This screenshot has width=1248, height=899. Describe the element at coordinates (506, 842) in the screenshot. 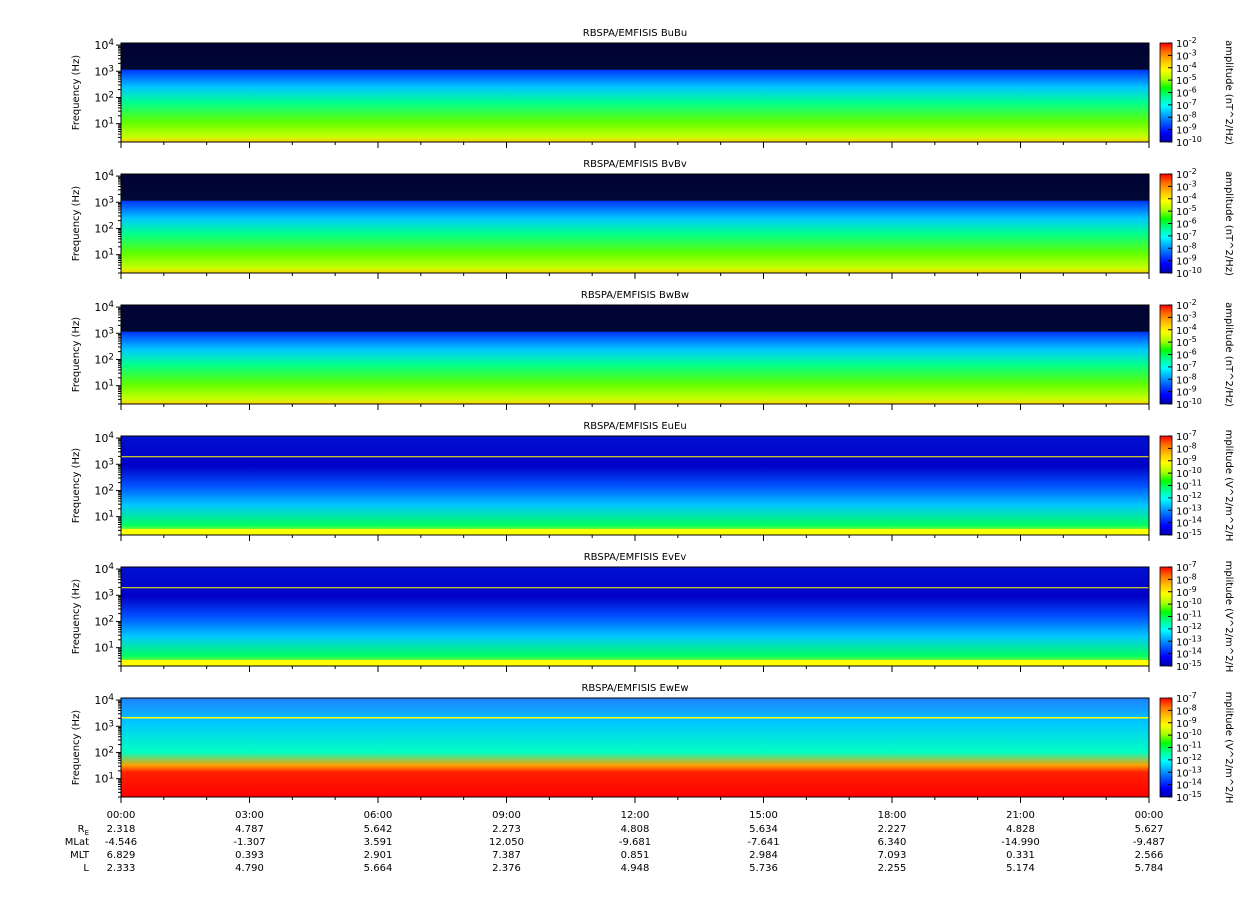

I see `ephemeris-value: 12.050` at that location.